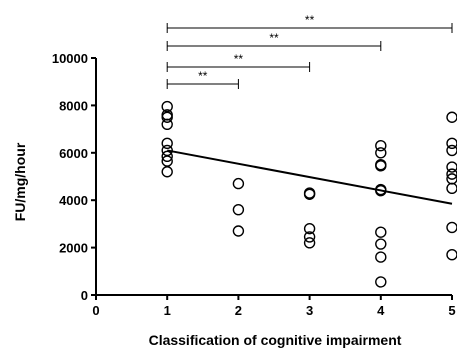 The height and width of the screenshot is (353, 457). Describe the element at coordinates (73, 153) in the screenshot. I see `y-tick-label: 6000` at that location.